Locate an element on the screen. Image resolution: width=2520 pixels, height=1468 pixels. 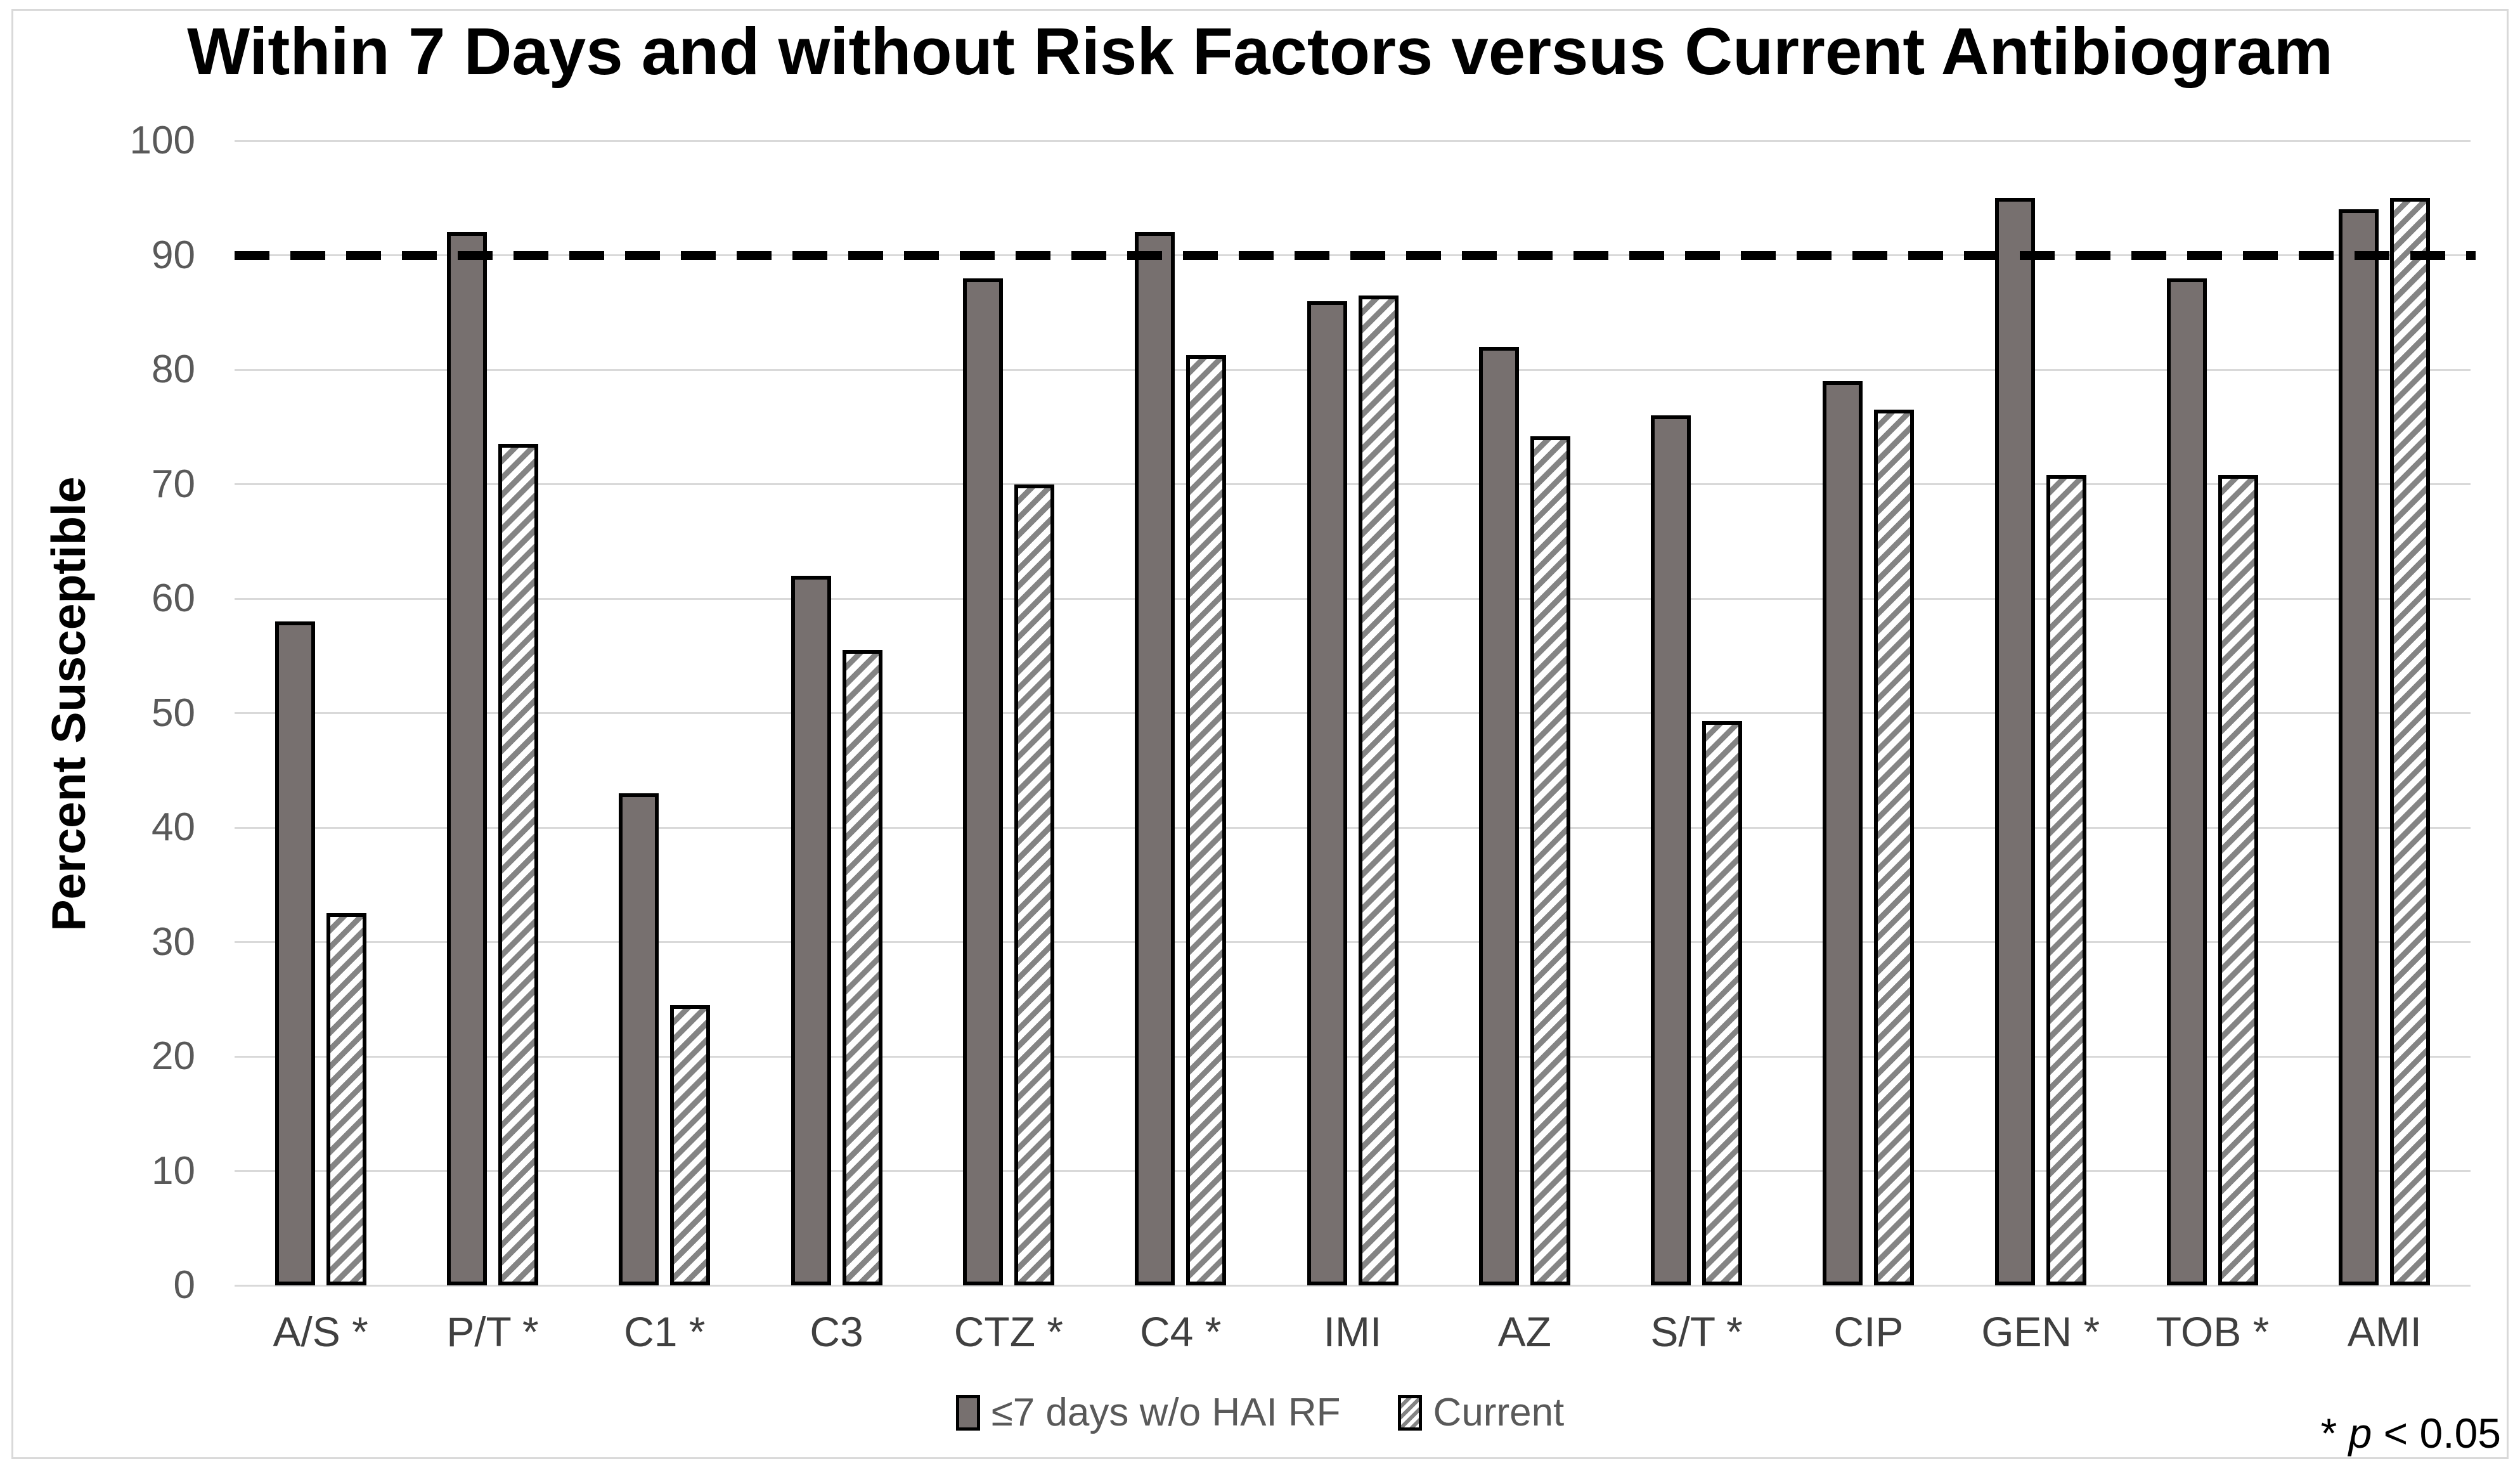
y-tick-label-0: 0 is located at coordinates (184, 1285).